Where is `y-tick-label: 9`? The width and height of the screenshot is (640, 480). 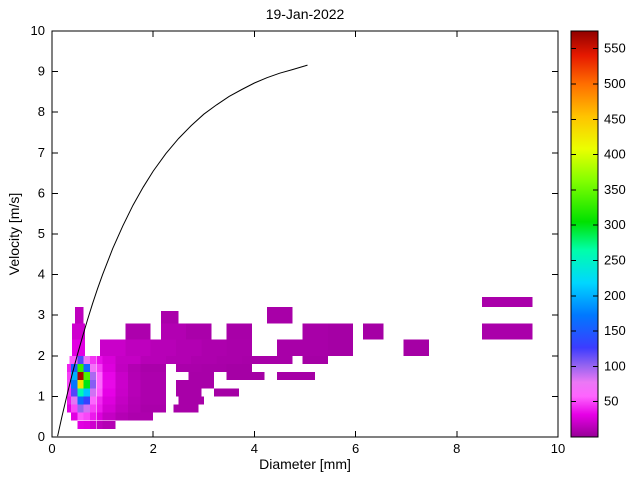
y-tick-label: 9 is located at coordinates (41, 71).